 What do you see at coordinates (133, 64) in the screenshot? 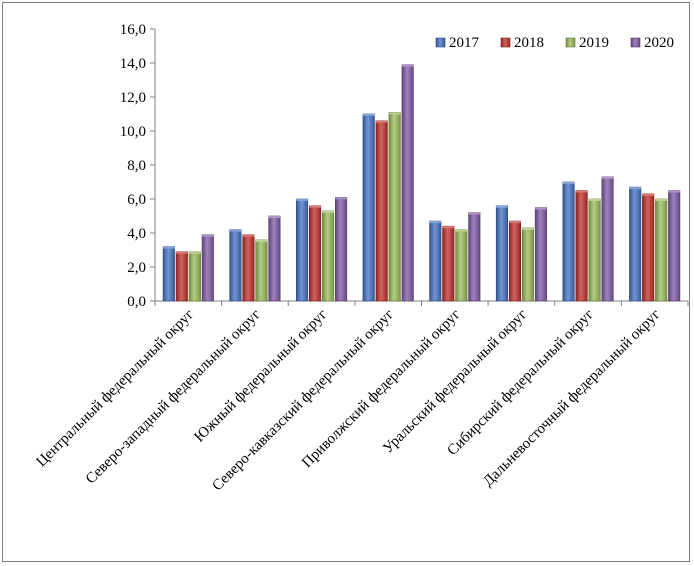
I see `y-tick-label: 14,0` at bounding box center [133, 64].